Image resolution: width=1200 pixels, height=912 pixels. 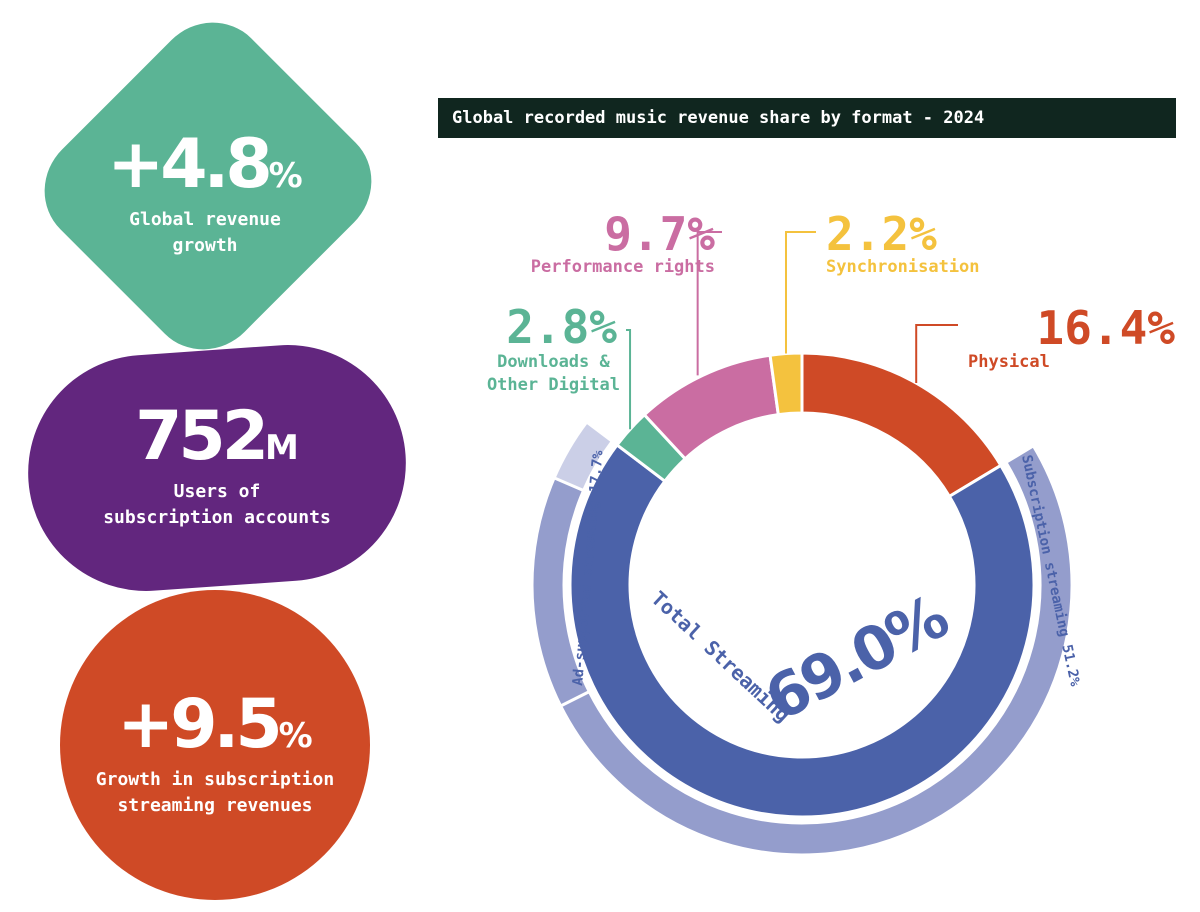 I want to click on label-downloads-line2: Other Digital, so click(x=553, y=385).